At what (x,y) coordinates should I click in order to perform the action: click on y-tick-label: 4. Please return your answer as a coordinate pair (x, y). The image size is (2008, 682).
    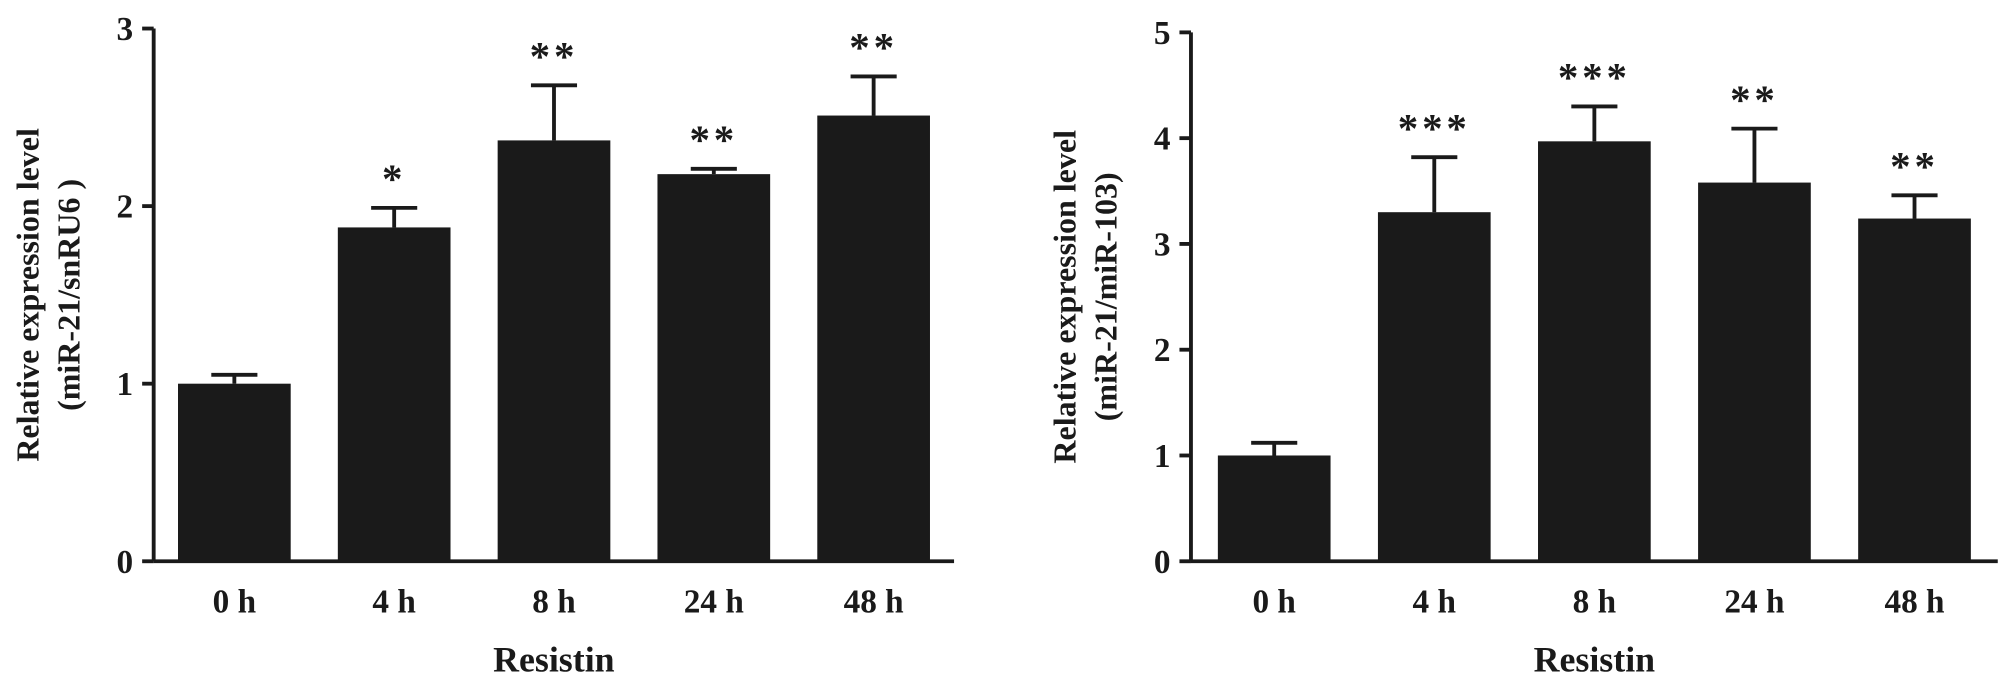
    Looking at the image, I should click on (1162, 139).